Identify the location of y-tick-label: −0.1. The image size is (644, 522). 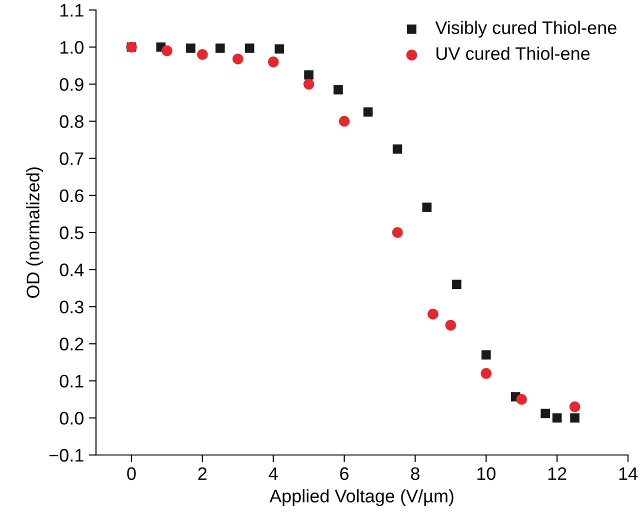
(66, 455).